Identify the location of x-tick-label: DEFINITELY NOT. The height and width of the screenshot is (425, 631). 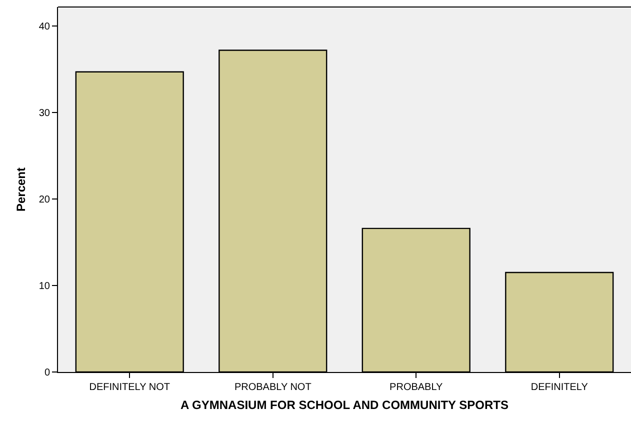
(129, 387).